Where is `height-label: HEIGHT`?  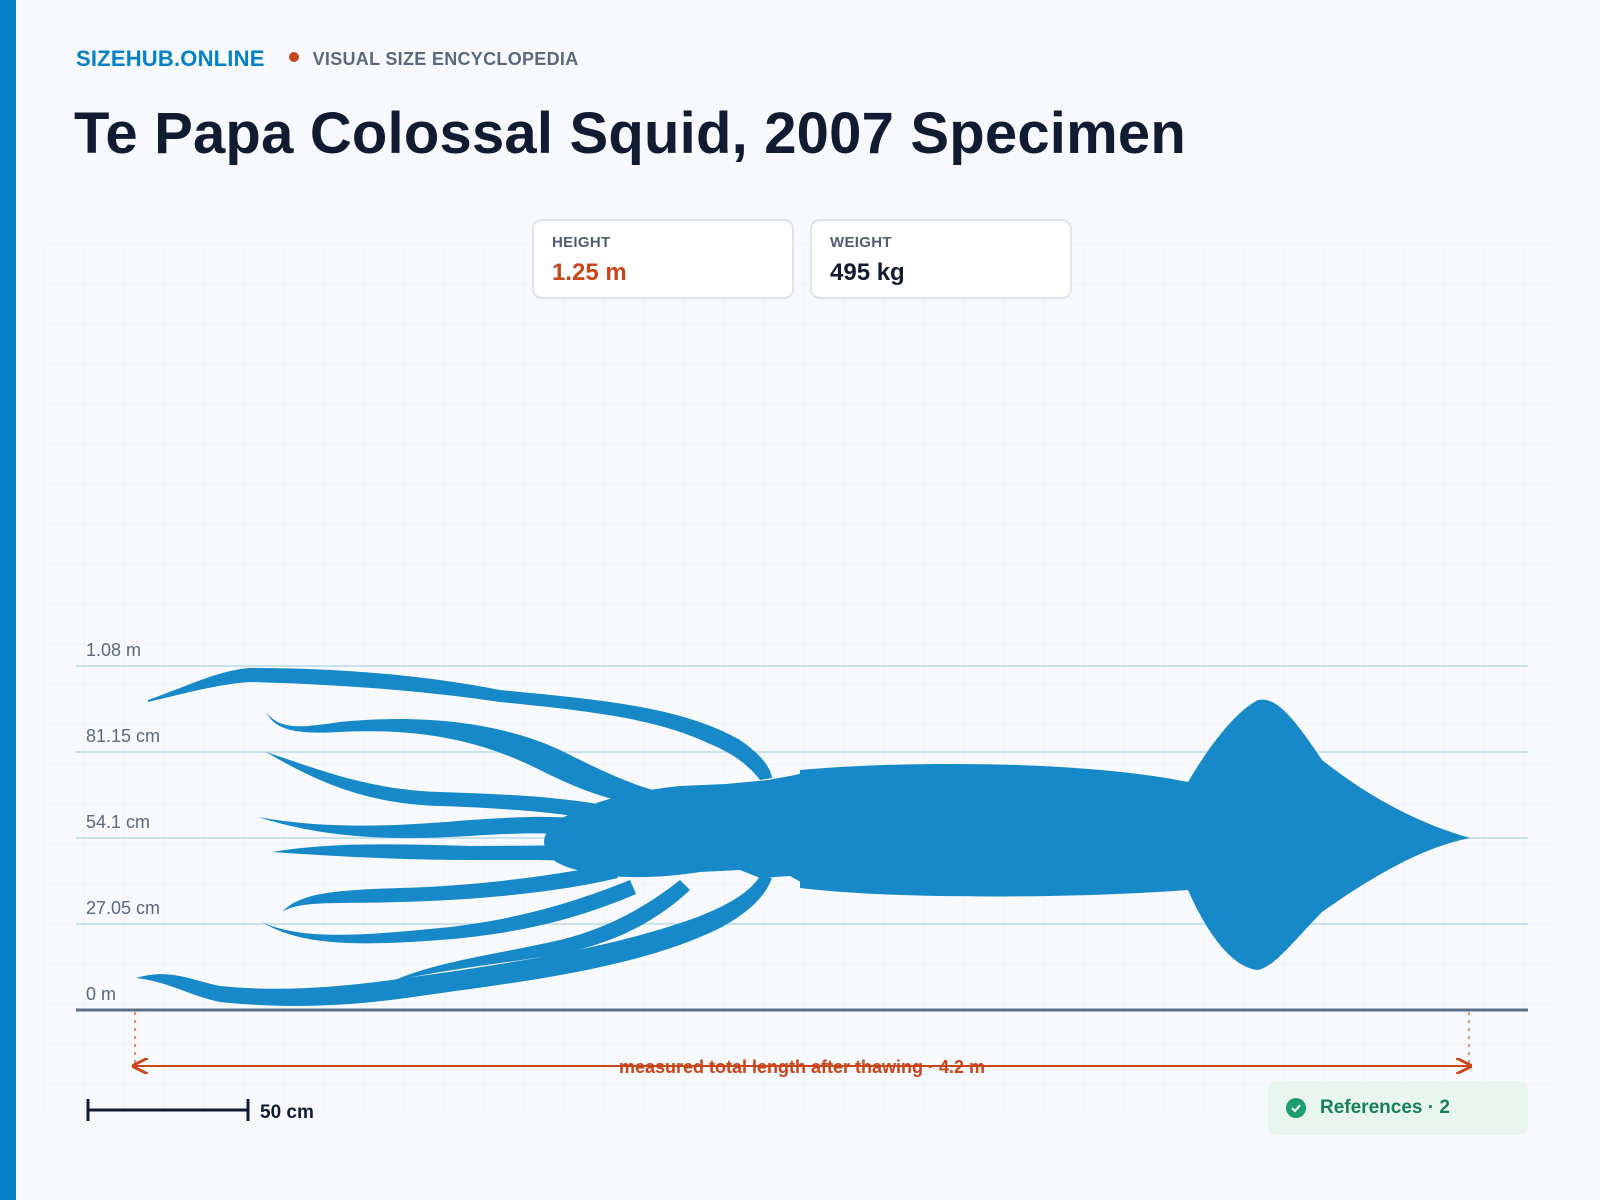 height-label: HEIGHT is located at coordinates (581, 242).